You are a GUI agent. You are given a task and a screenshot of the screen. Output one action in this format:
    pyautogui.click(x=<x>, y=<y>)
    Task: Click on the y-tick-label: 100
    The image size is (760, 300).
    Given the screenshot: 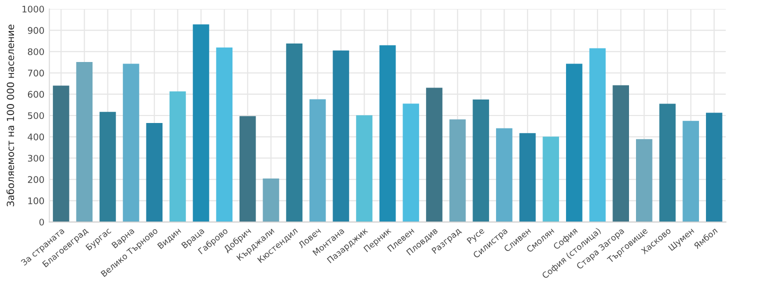 What is the action you would take?
    pyautogui.click(x=36, y=200)
    